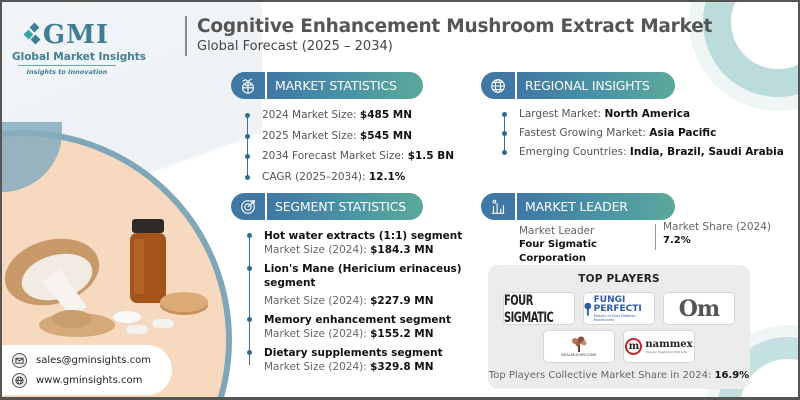 This screenshot has width=800, height=400. I want to click on region-item: Fastest Growing Market: Asia Pacific, so click(643, 133).